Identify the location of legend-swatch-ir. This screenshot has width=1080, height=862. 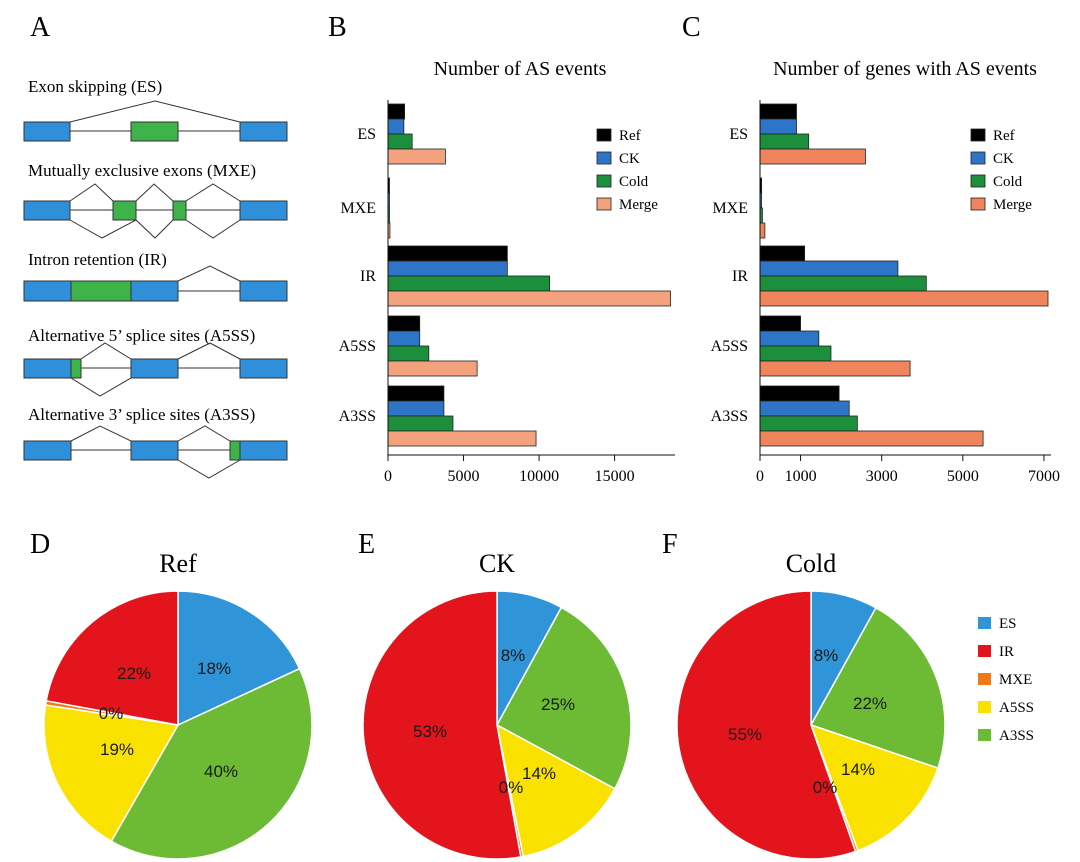
(984, 651).